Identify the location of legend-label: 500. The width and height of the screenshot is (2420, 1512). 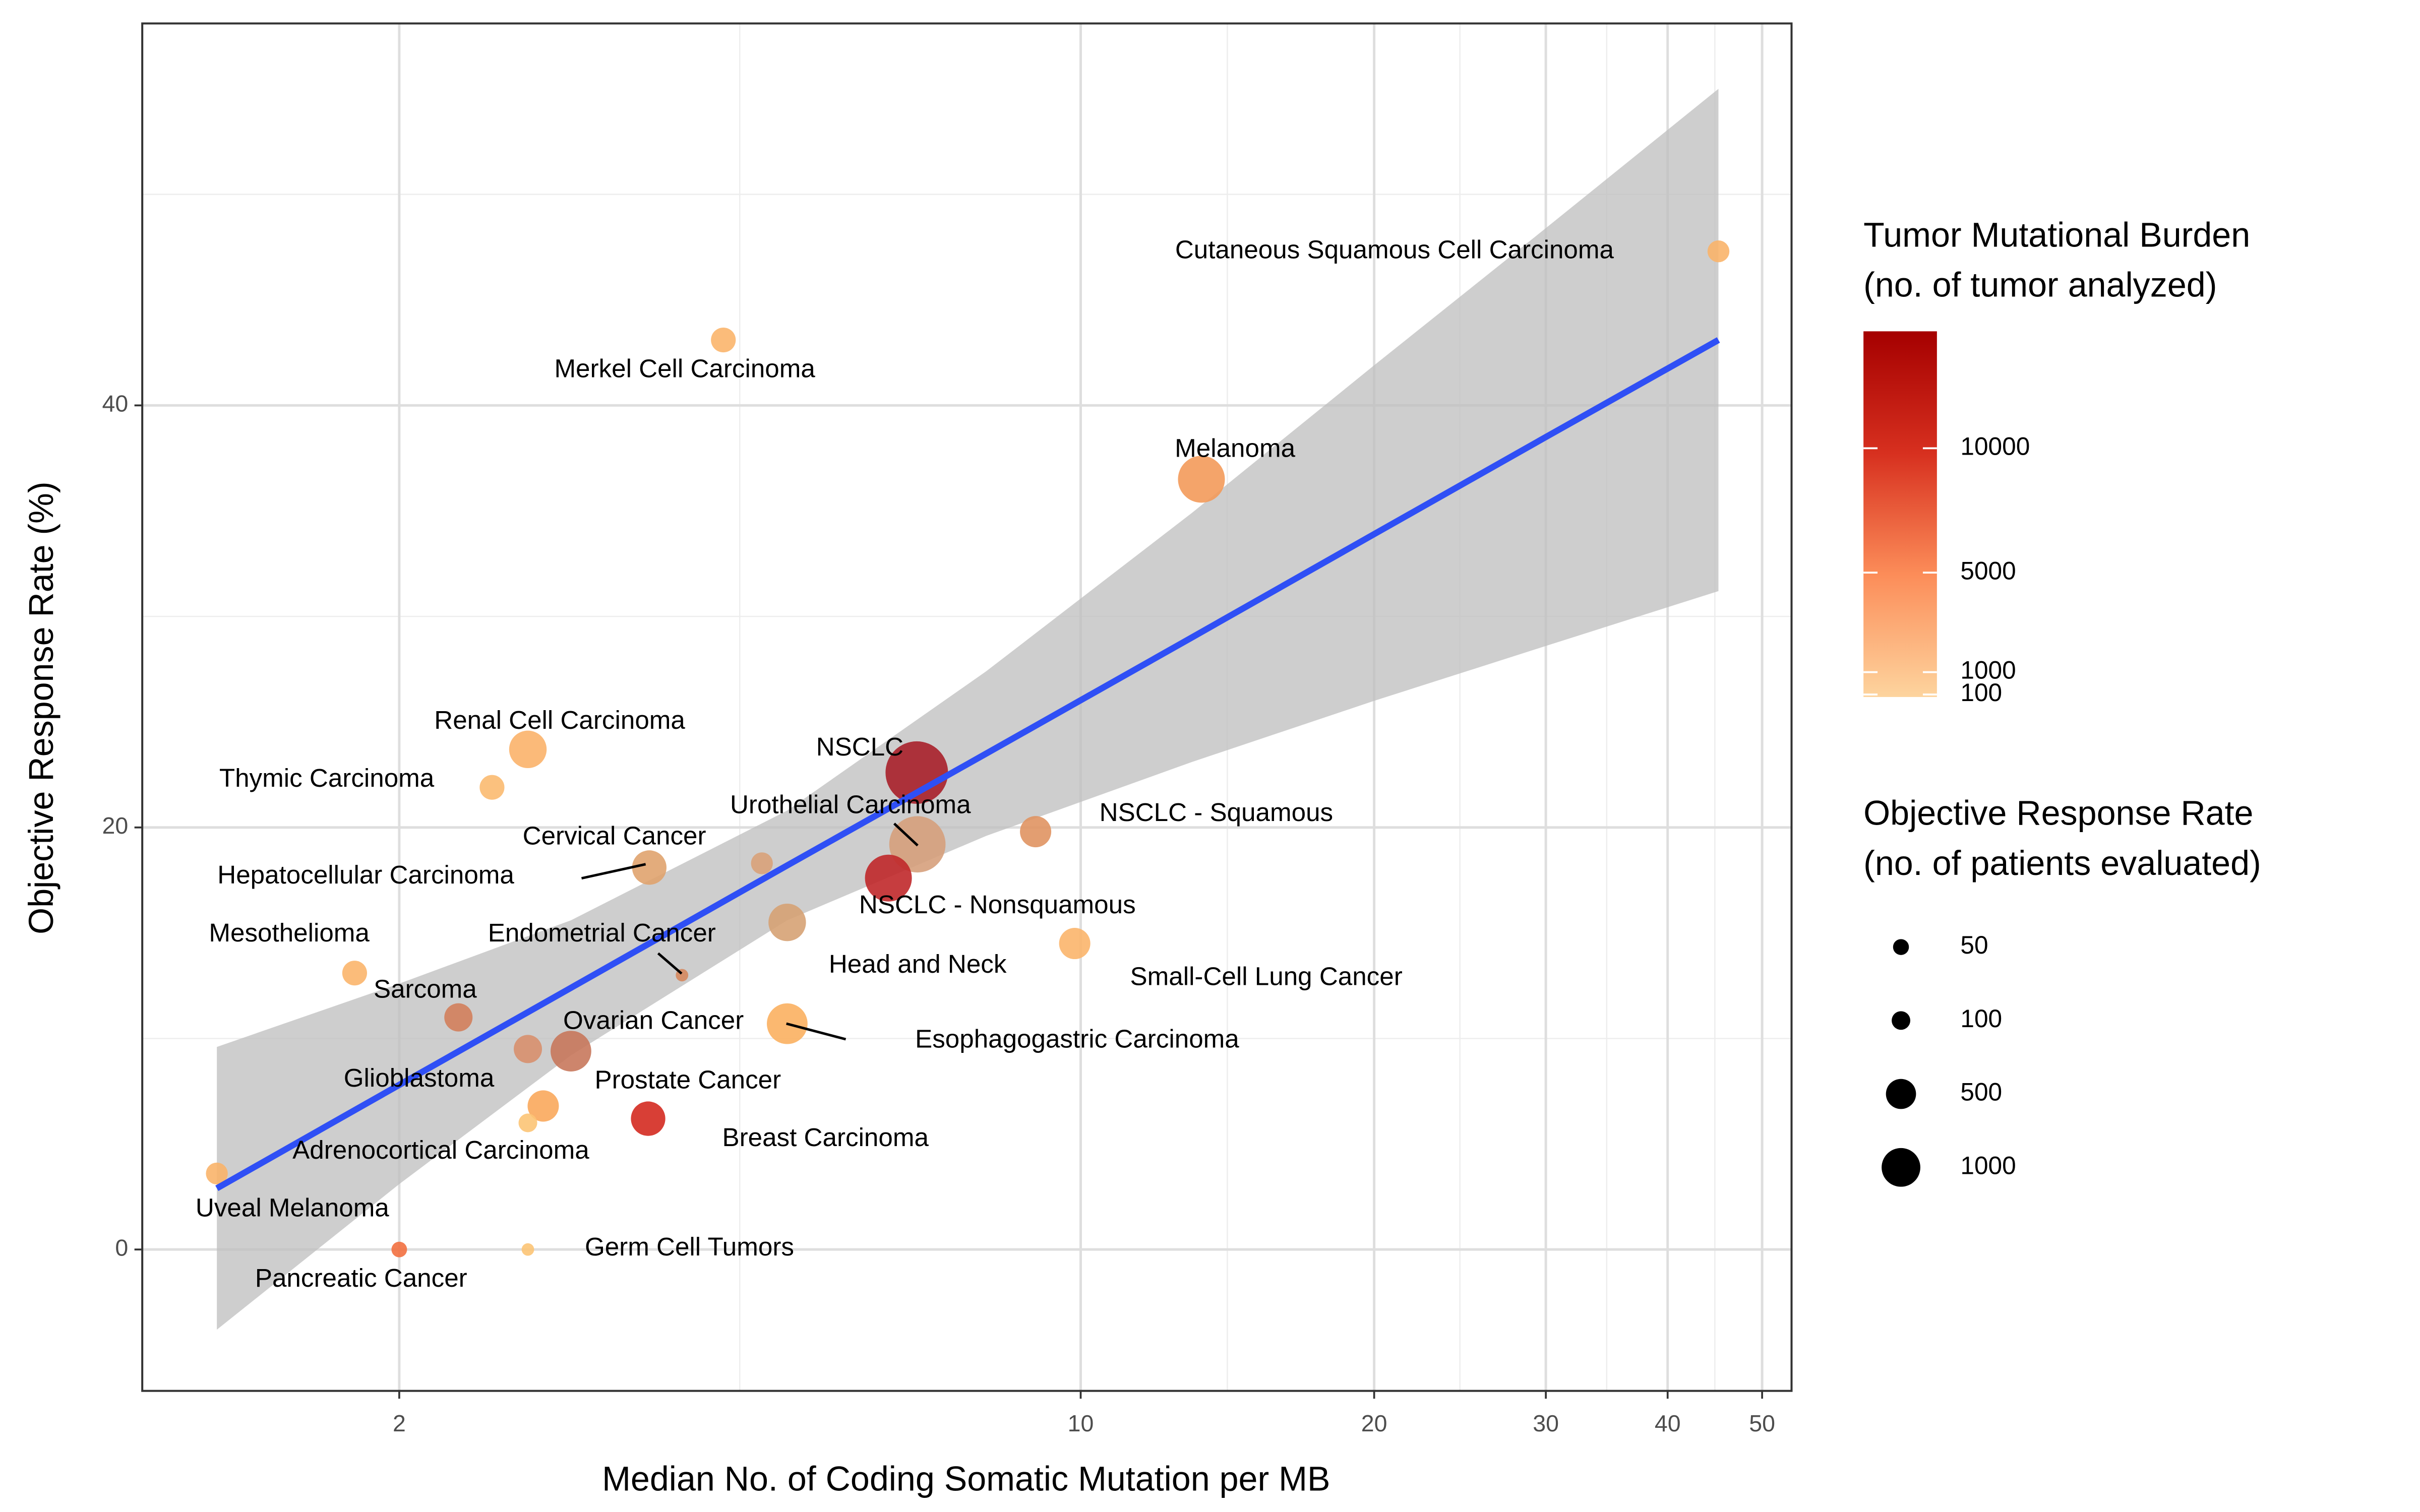
(1981, 1092).